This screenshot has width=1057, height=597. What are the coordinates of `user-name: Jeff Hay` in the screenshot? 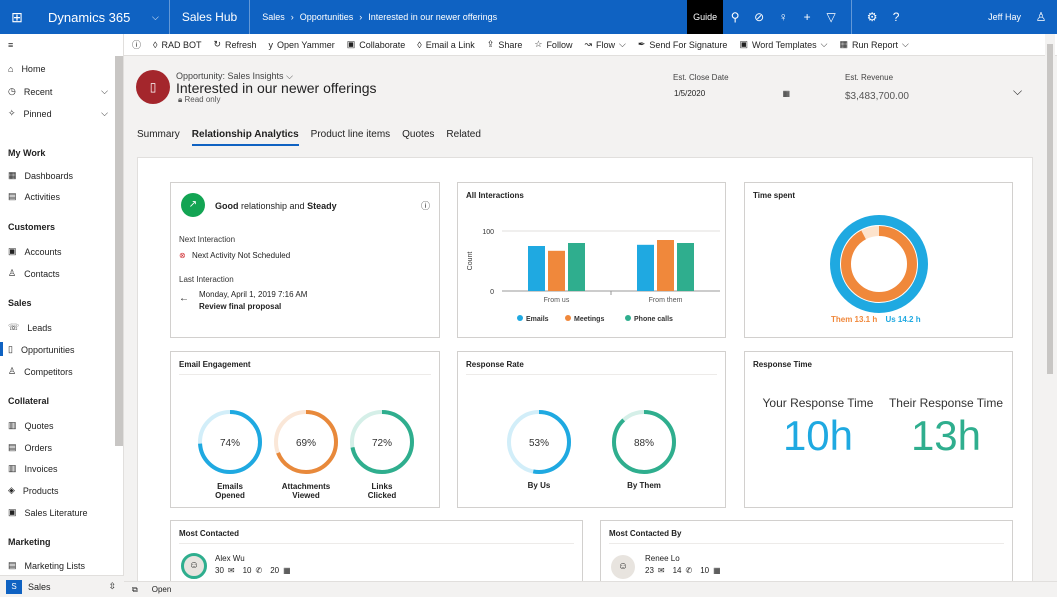 It's located at (1004, 17).